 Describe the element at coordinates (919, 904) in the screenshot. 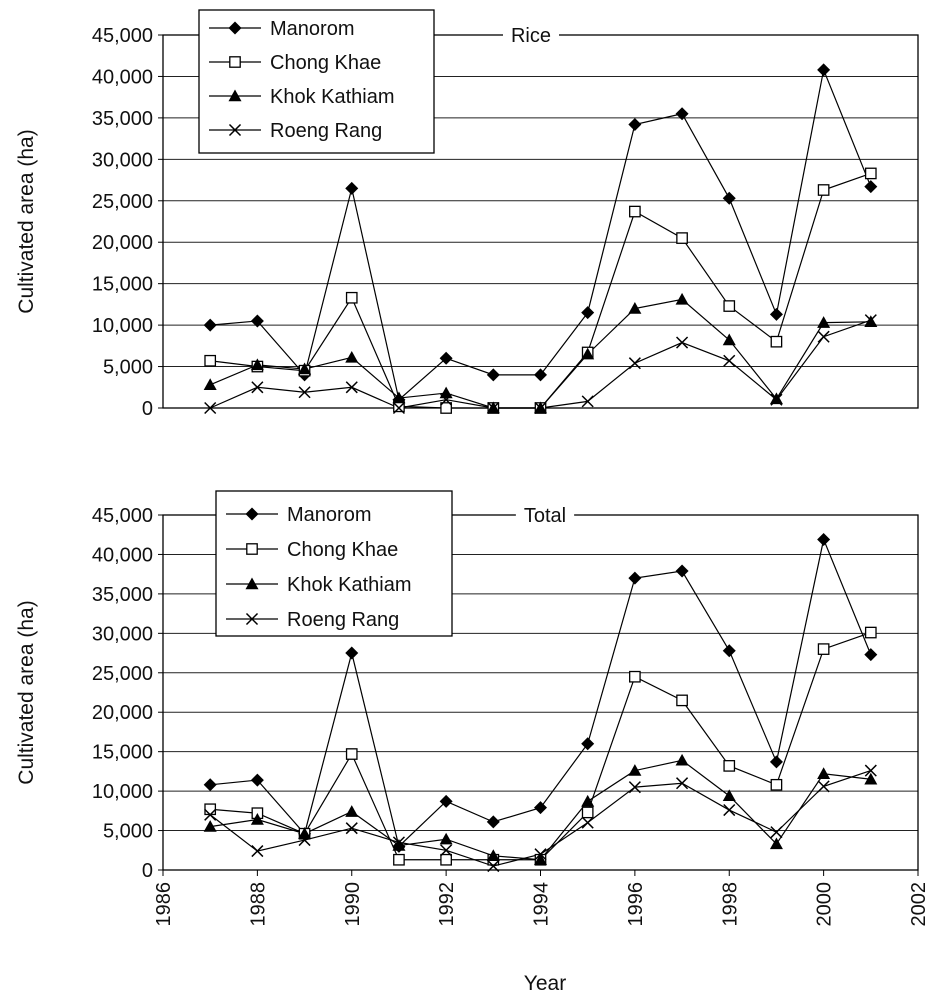

I see `x-tick-label: 2002` at that location.